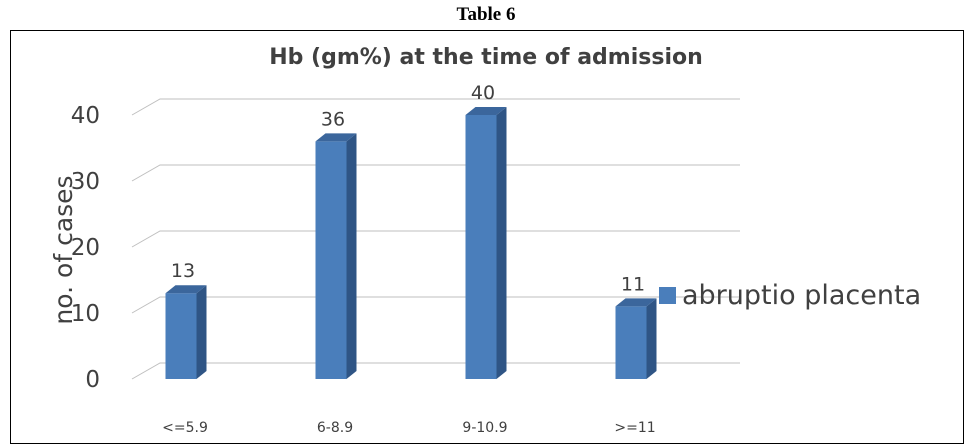 Image resolution: width=972 pixels, height=447 pixels. What do you see at coordinates (633, 284) in the screenshot?
I see `data-label: 11` at bounding box center [633, 284].